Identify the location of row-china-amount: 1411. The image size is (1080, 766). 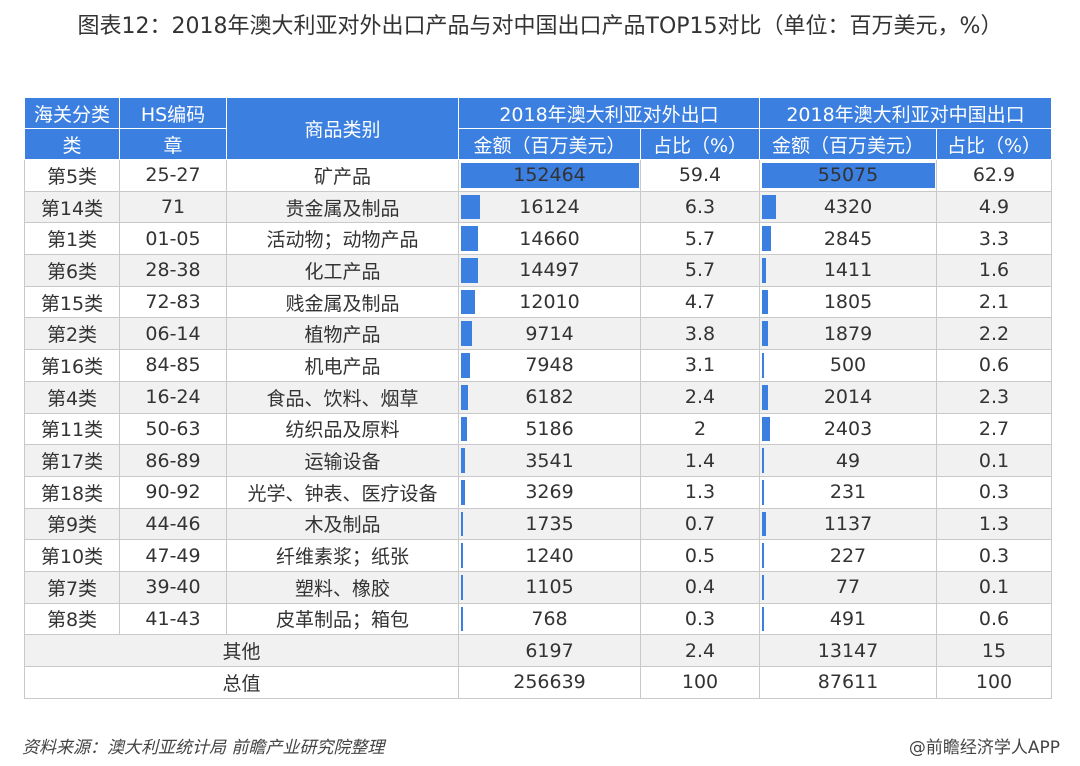
(848, 270).